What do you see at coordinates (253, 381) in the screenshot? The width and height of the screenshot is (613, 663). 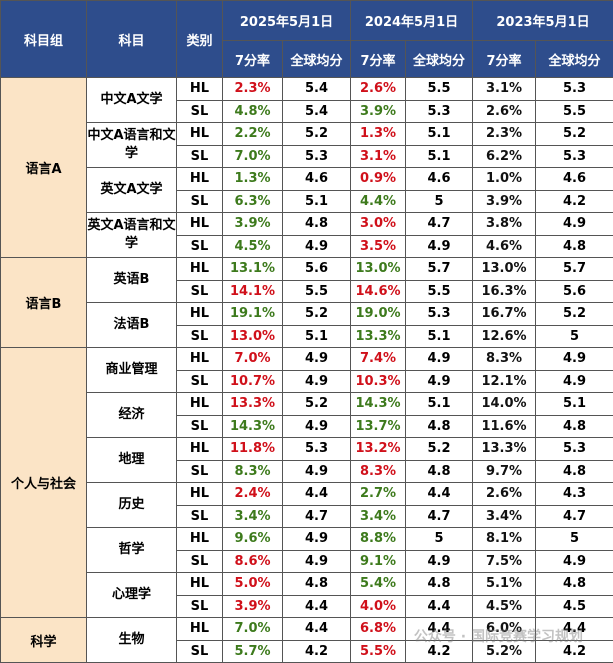 I see `rate-cell: 10.7%` at bounding box center [253, 381].